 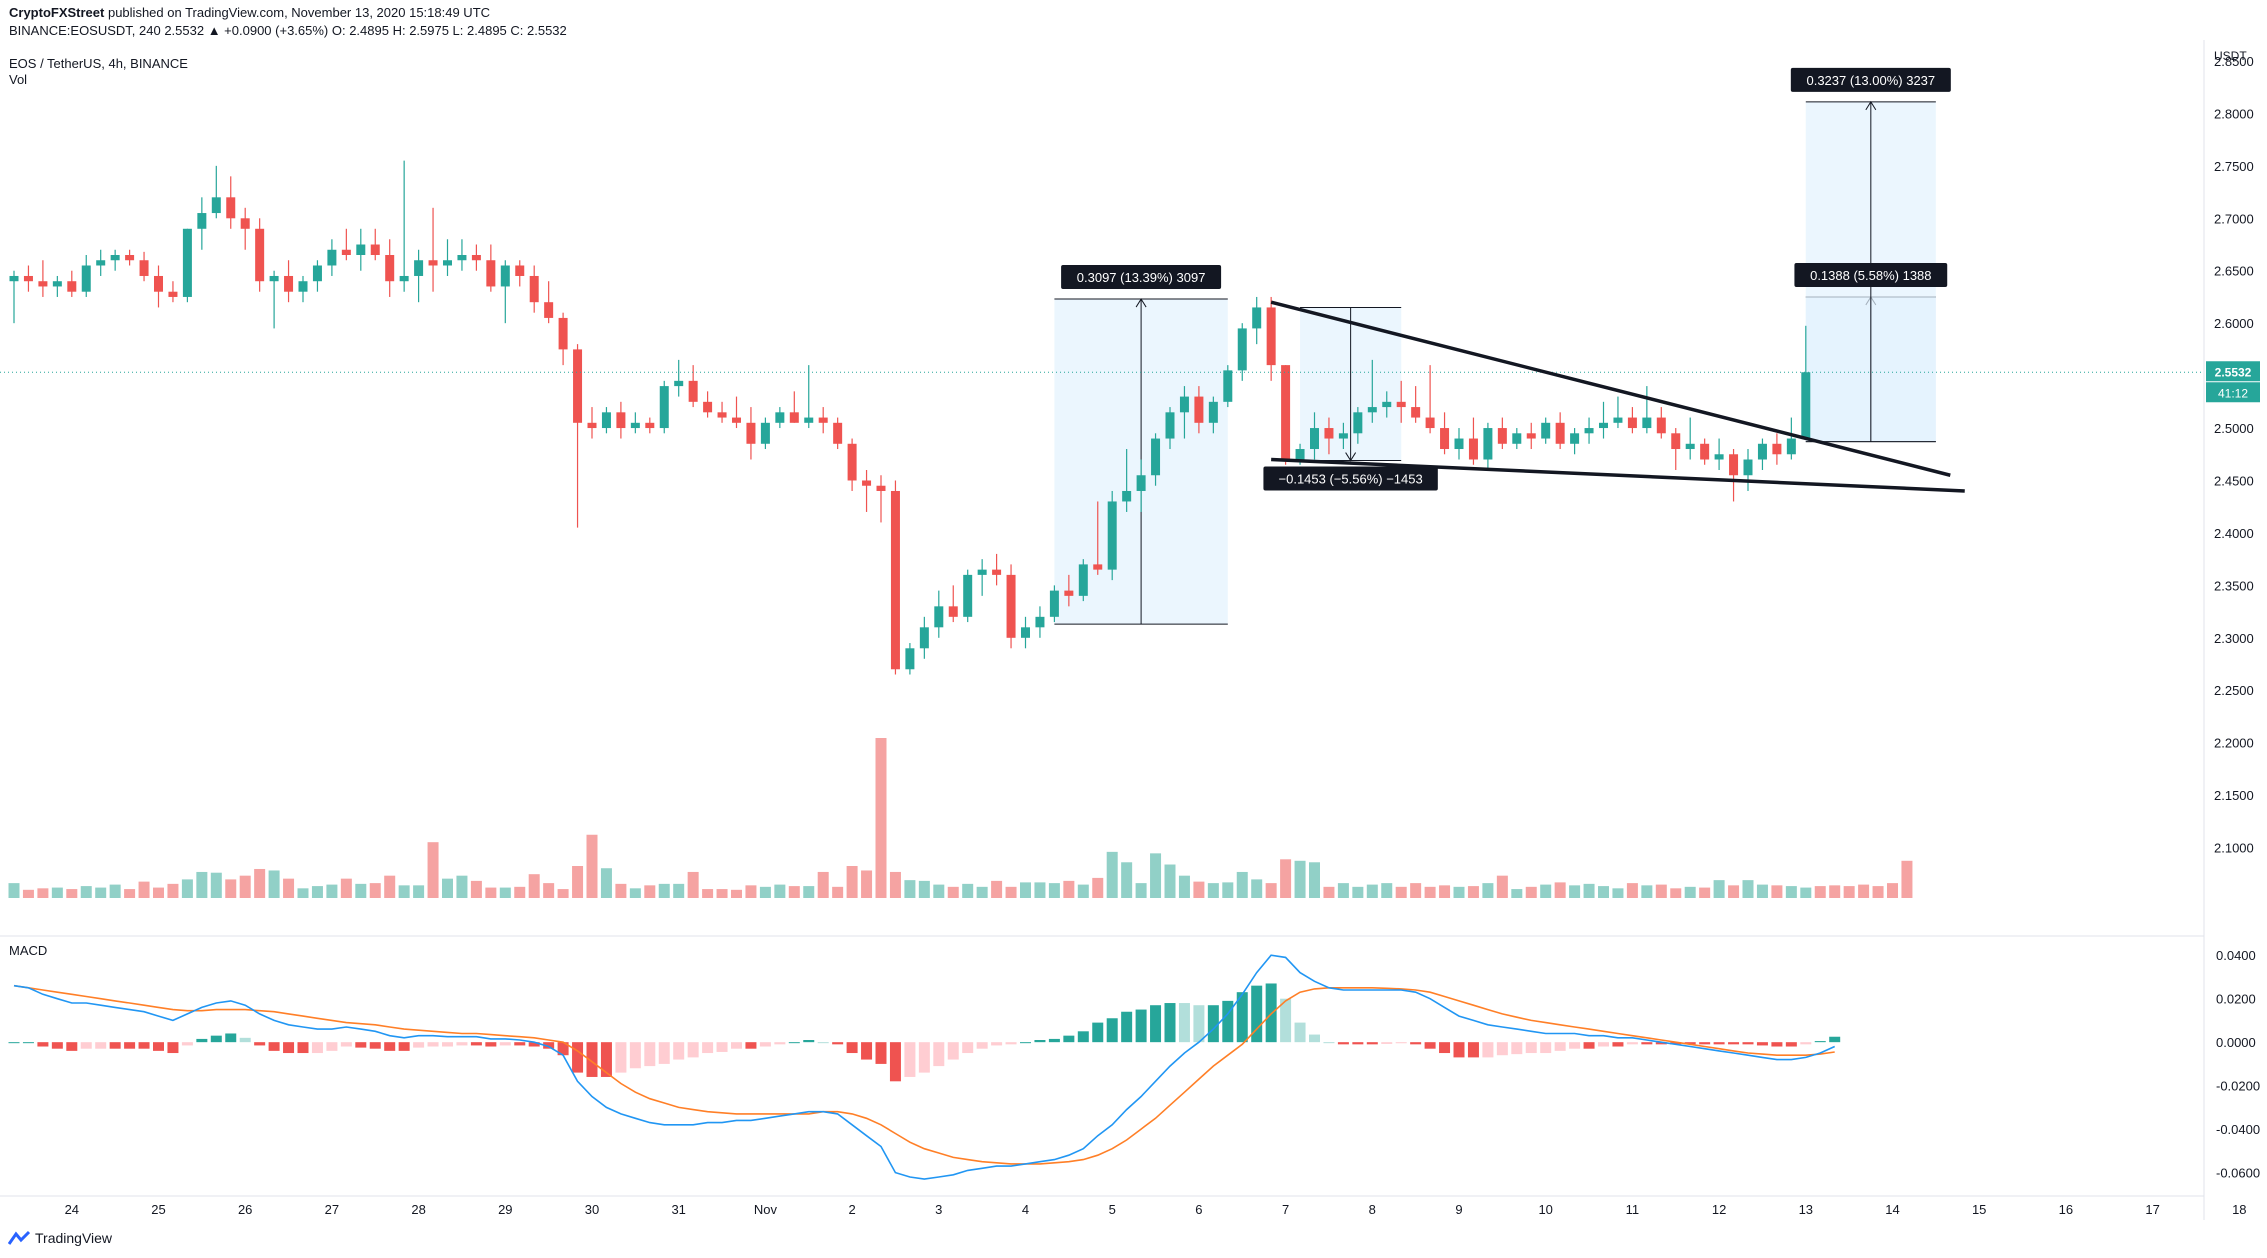 I want to click on current-price-label-bg, so click(x=2233, y=371).